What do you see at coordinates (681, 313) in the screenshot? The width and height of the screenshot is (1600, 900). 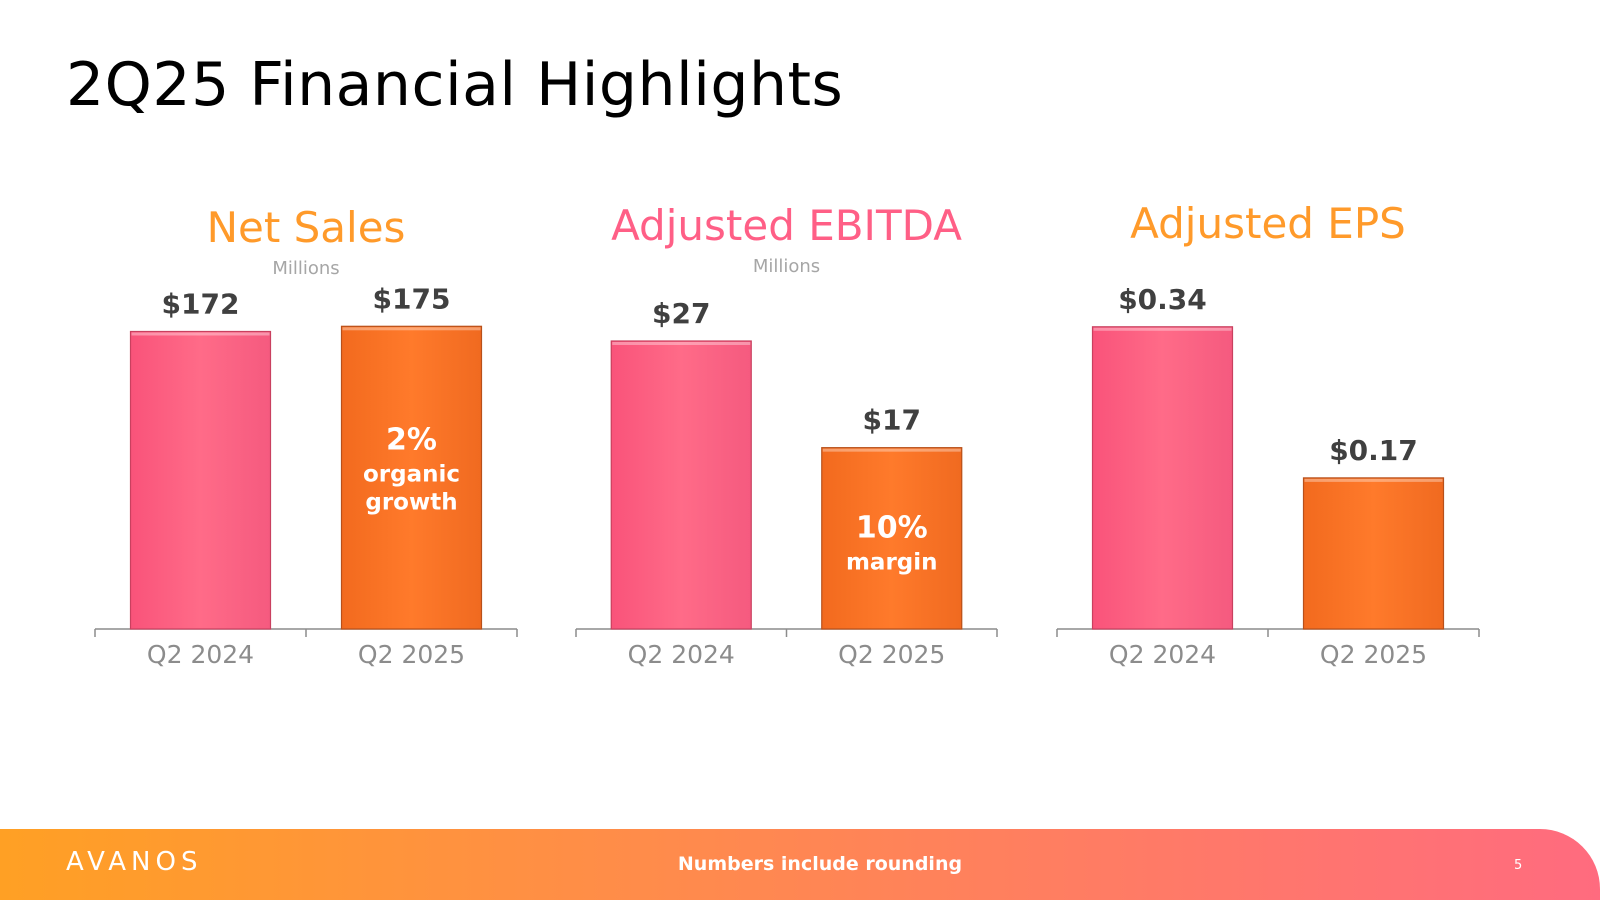 I see `adjusted-ebitda-value-label-q2-2024: $27` at bounding box center [681, 313].